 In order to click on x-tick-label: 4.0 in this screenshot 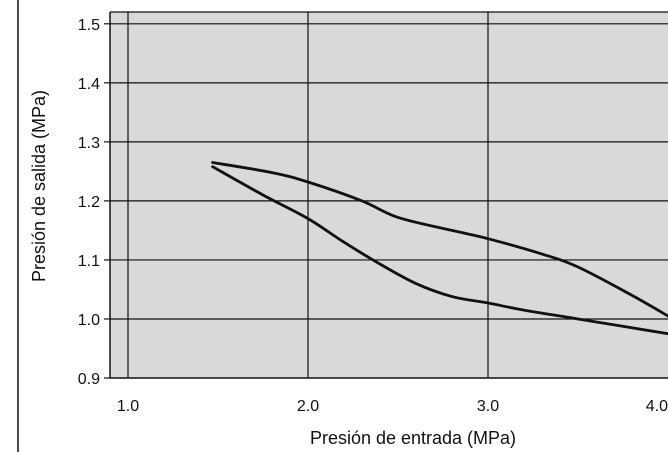, I will do `click(657, 406)`.